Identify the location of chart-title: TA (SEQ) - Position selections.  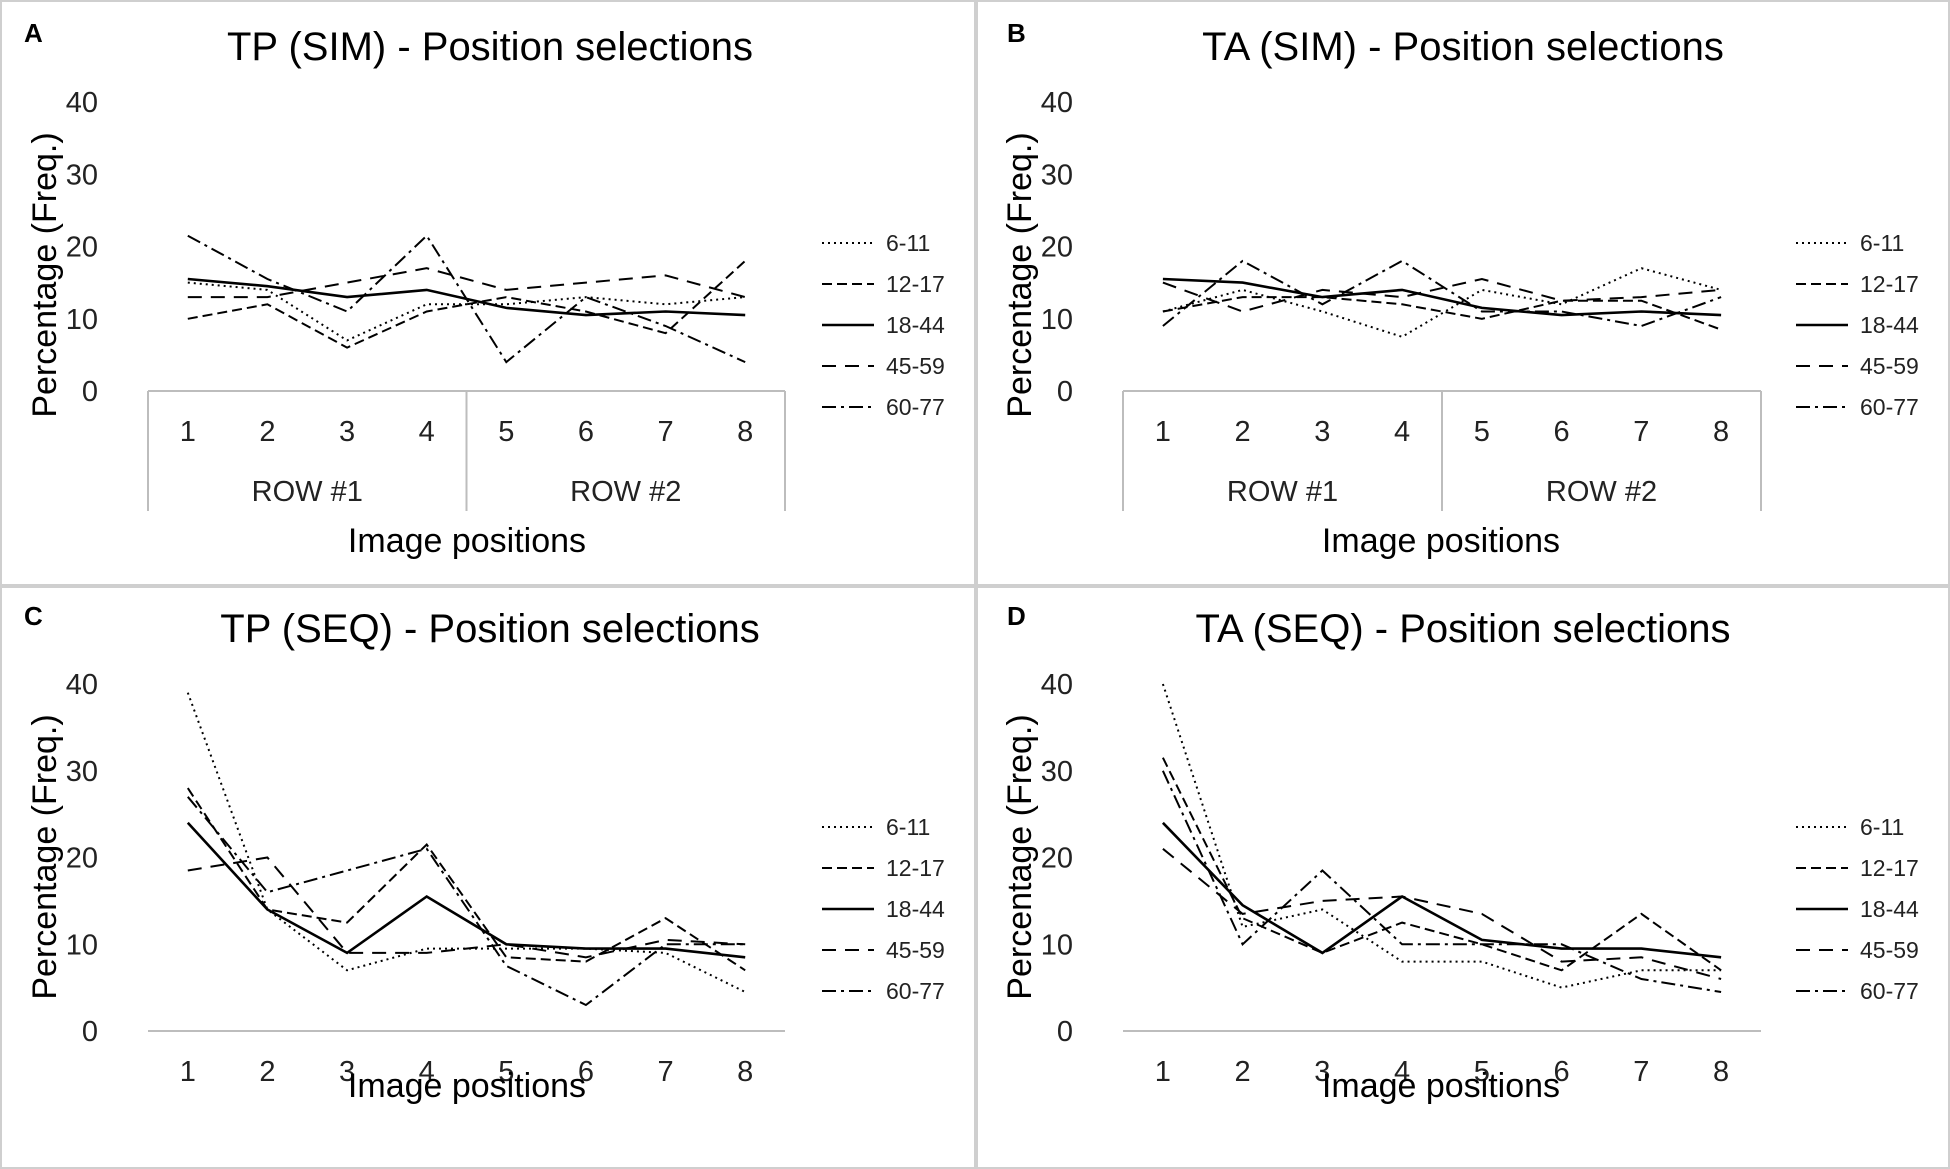
(1463, 629).